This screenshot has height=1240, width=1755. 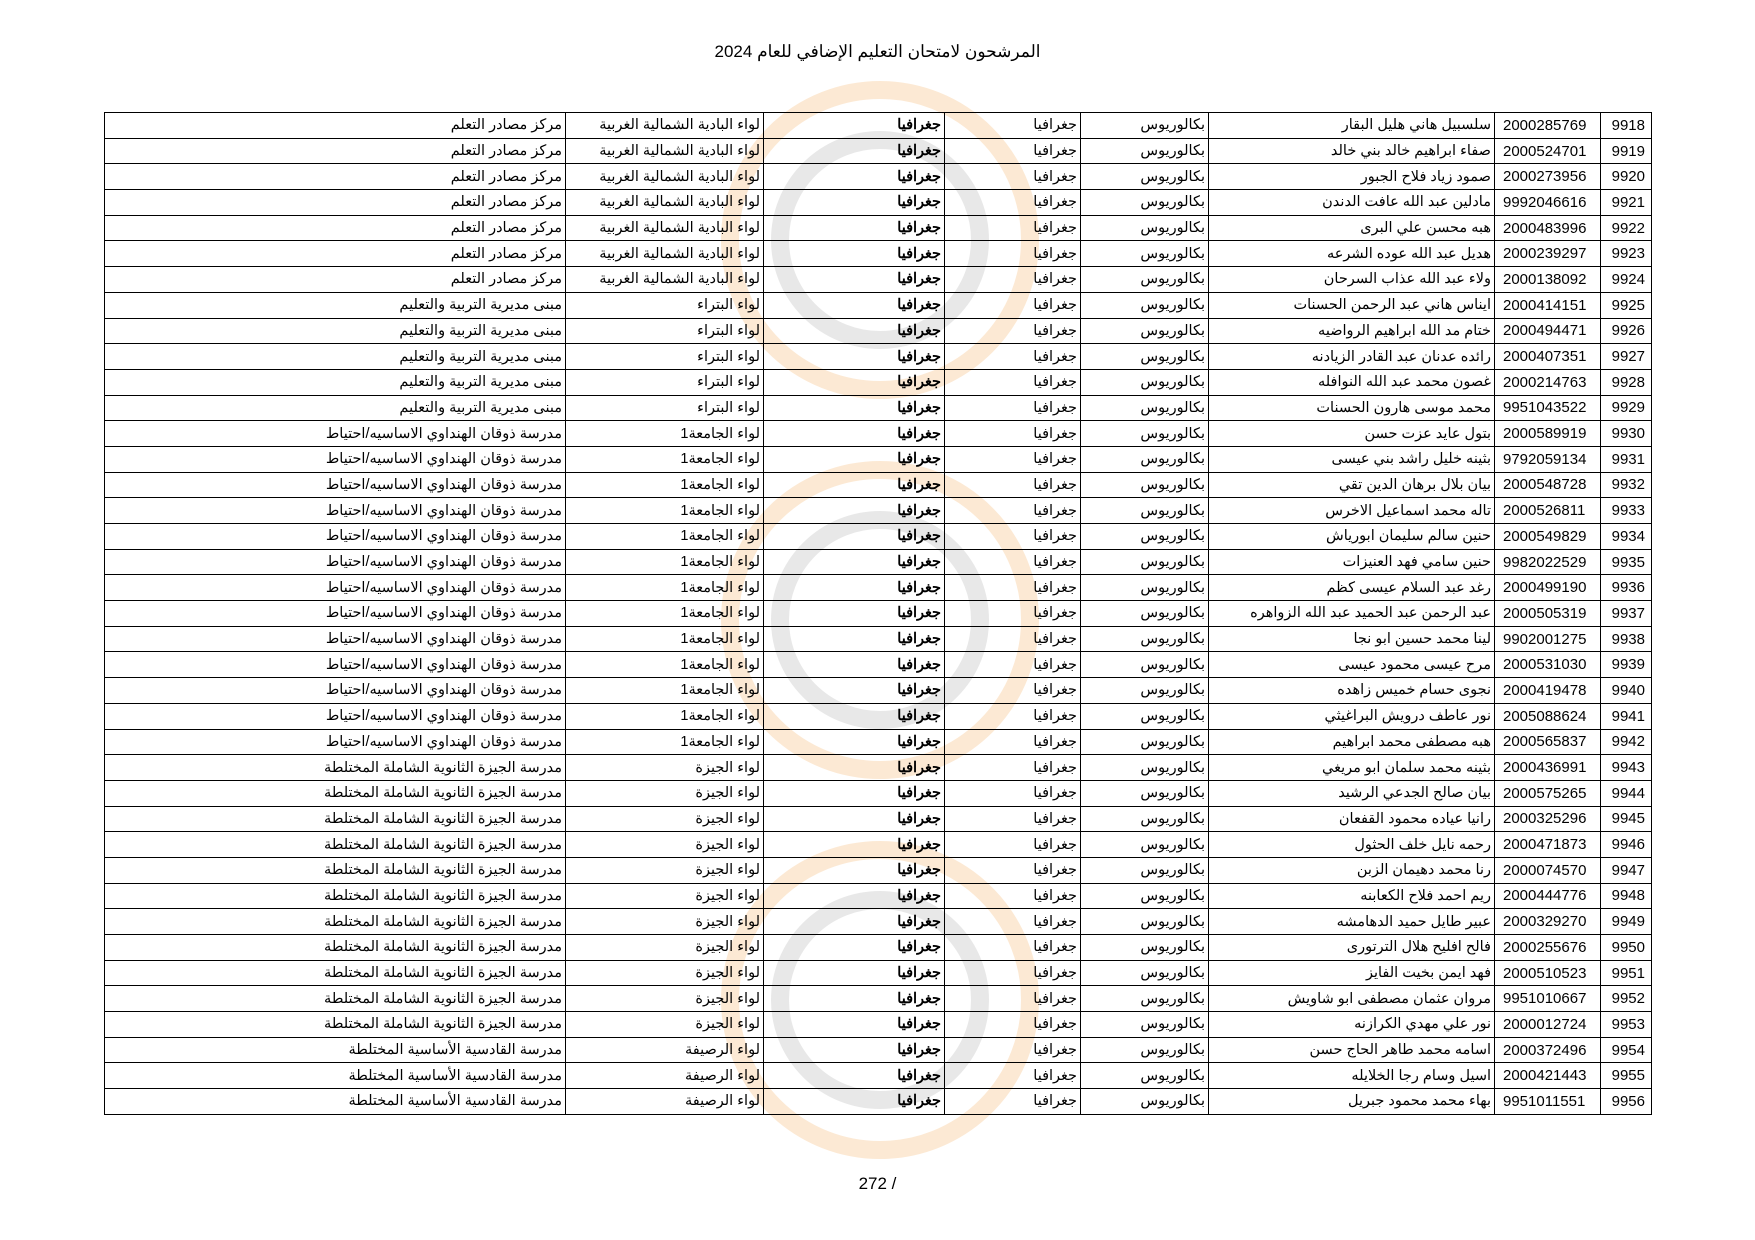 What do you see at coordinates (1351, 202) in the screenshot?
I see `candidate-name-cell: مادلين عبد الله عافت الدندن` at bounding box center [1351, 202].